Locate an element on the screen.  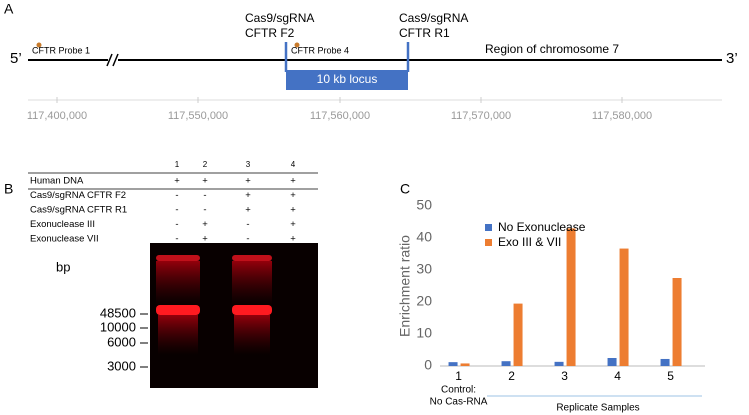
x-tick-label: 1 is located at coordinates (458, 376).